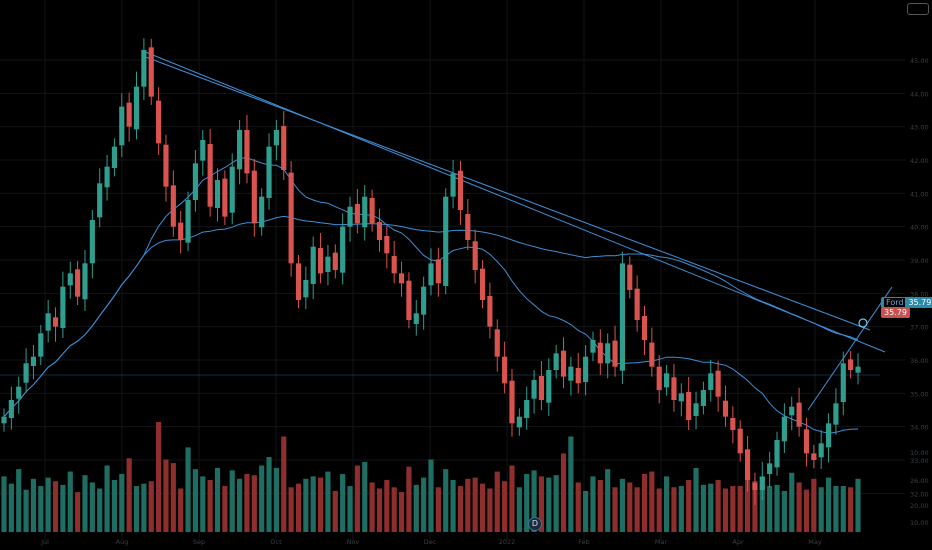 The image size is (932, 550). Describe the element at coordinates (863, 323) in the screenshot. I see `alert-marker` at that location.